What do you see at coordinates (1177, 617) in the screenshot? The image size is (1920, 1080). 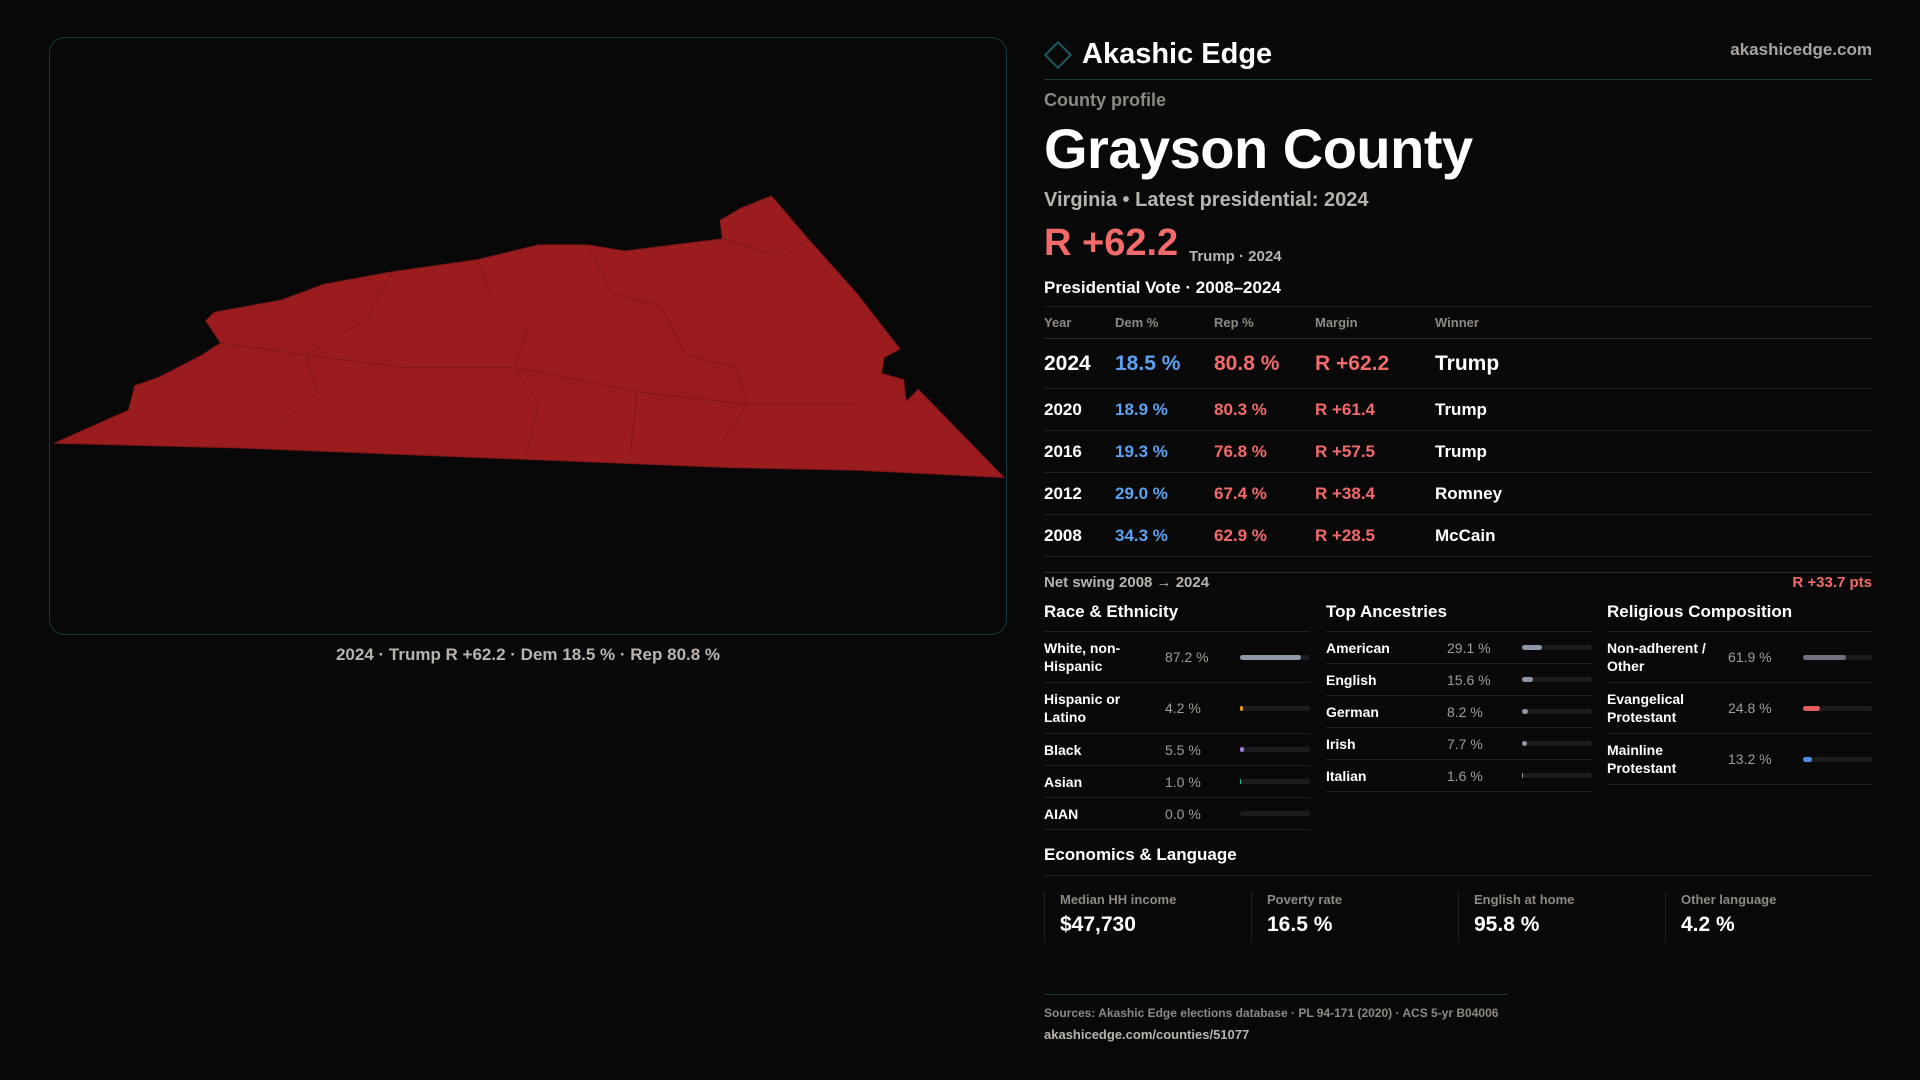 I see `race-title: Race & Ethnicity` at bounding box center [1177, 617].